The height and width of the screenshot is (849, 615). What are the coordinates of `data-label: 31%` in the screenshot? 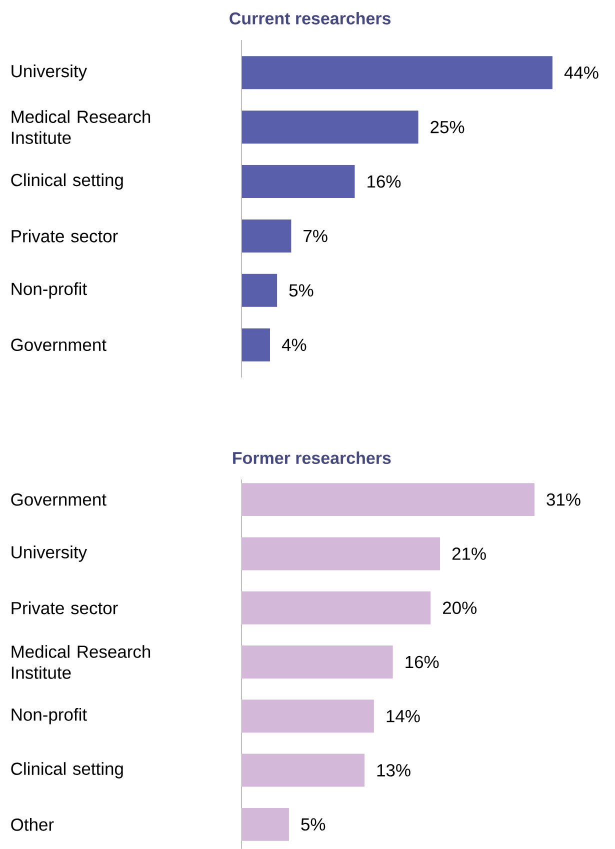 It's located at (563, 499).